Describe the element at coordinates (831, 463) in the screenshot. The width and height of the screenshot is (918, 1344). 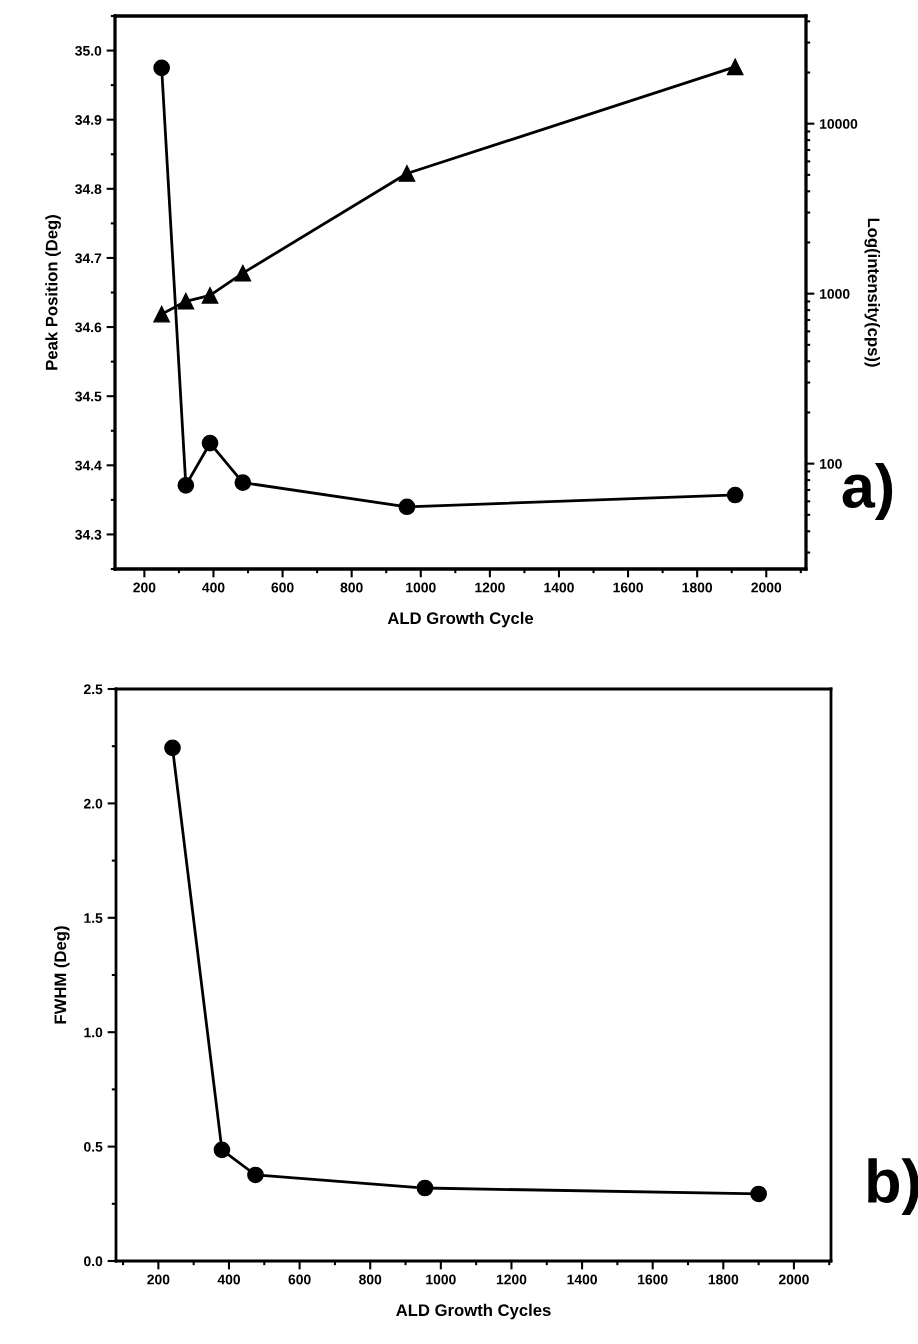
I see `y2-tick-label: 100` at that location.